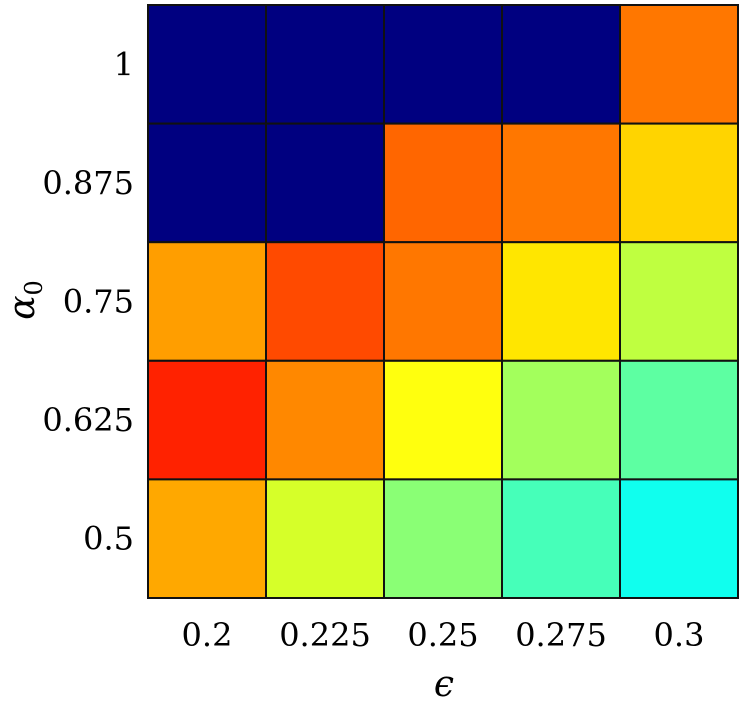 The height and width of the screenshot is (702, 747). Describe the element at coordinates (22, 307) in the screenshot. I see `y-axis-label-base: α` at that location.